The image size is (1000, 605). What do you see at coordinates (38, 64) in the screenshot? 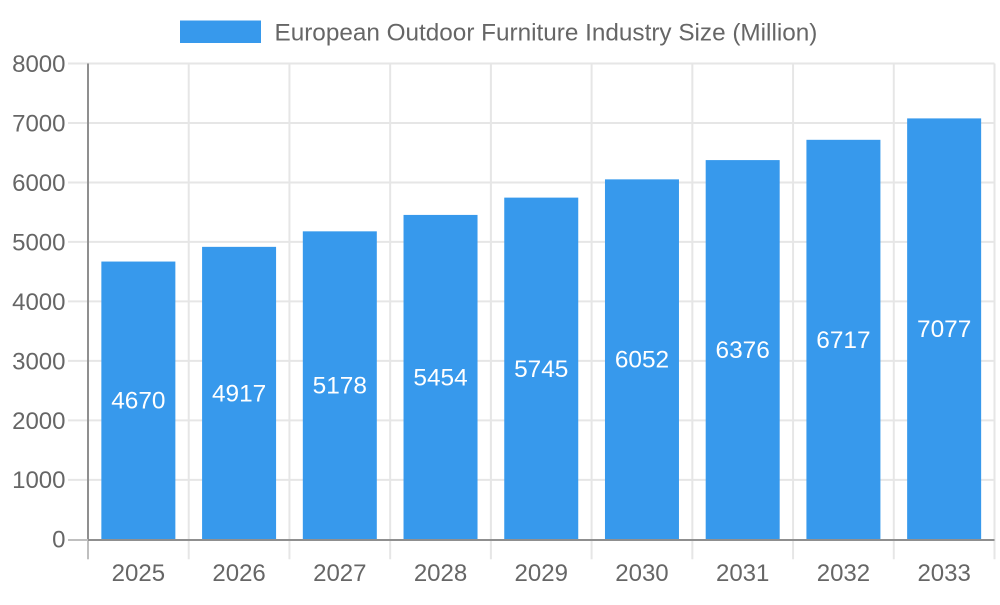
I see `svg-text: 8000` at bounding box center [38, 64].